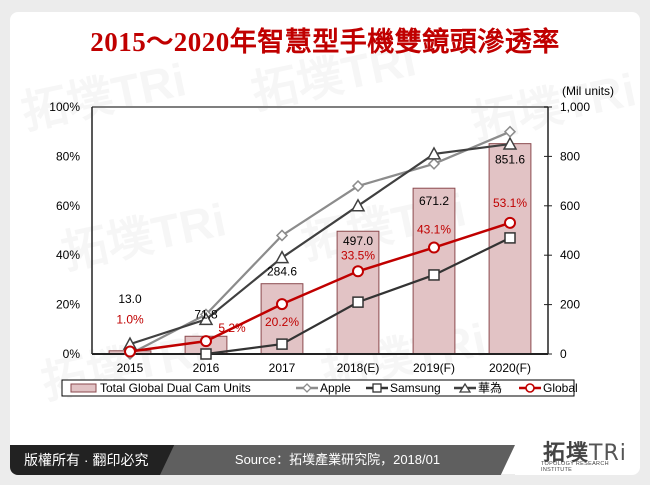 Image resolution: width=650 pixels, height=485 pixels. What do you see at coordinates (588, 91) in the screenshot?
I see `right-axis-unit-label: (Mil units)` at bounding box center [588, 91].